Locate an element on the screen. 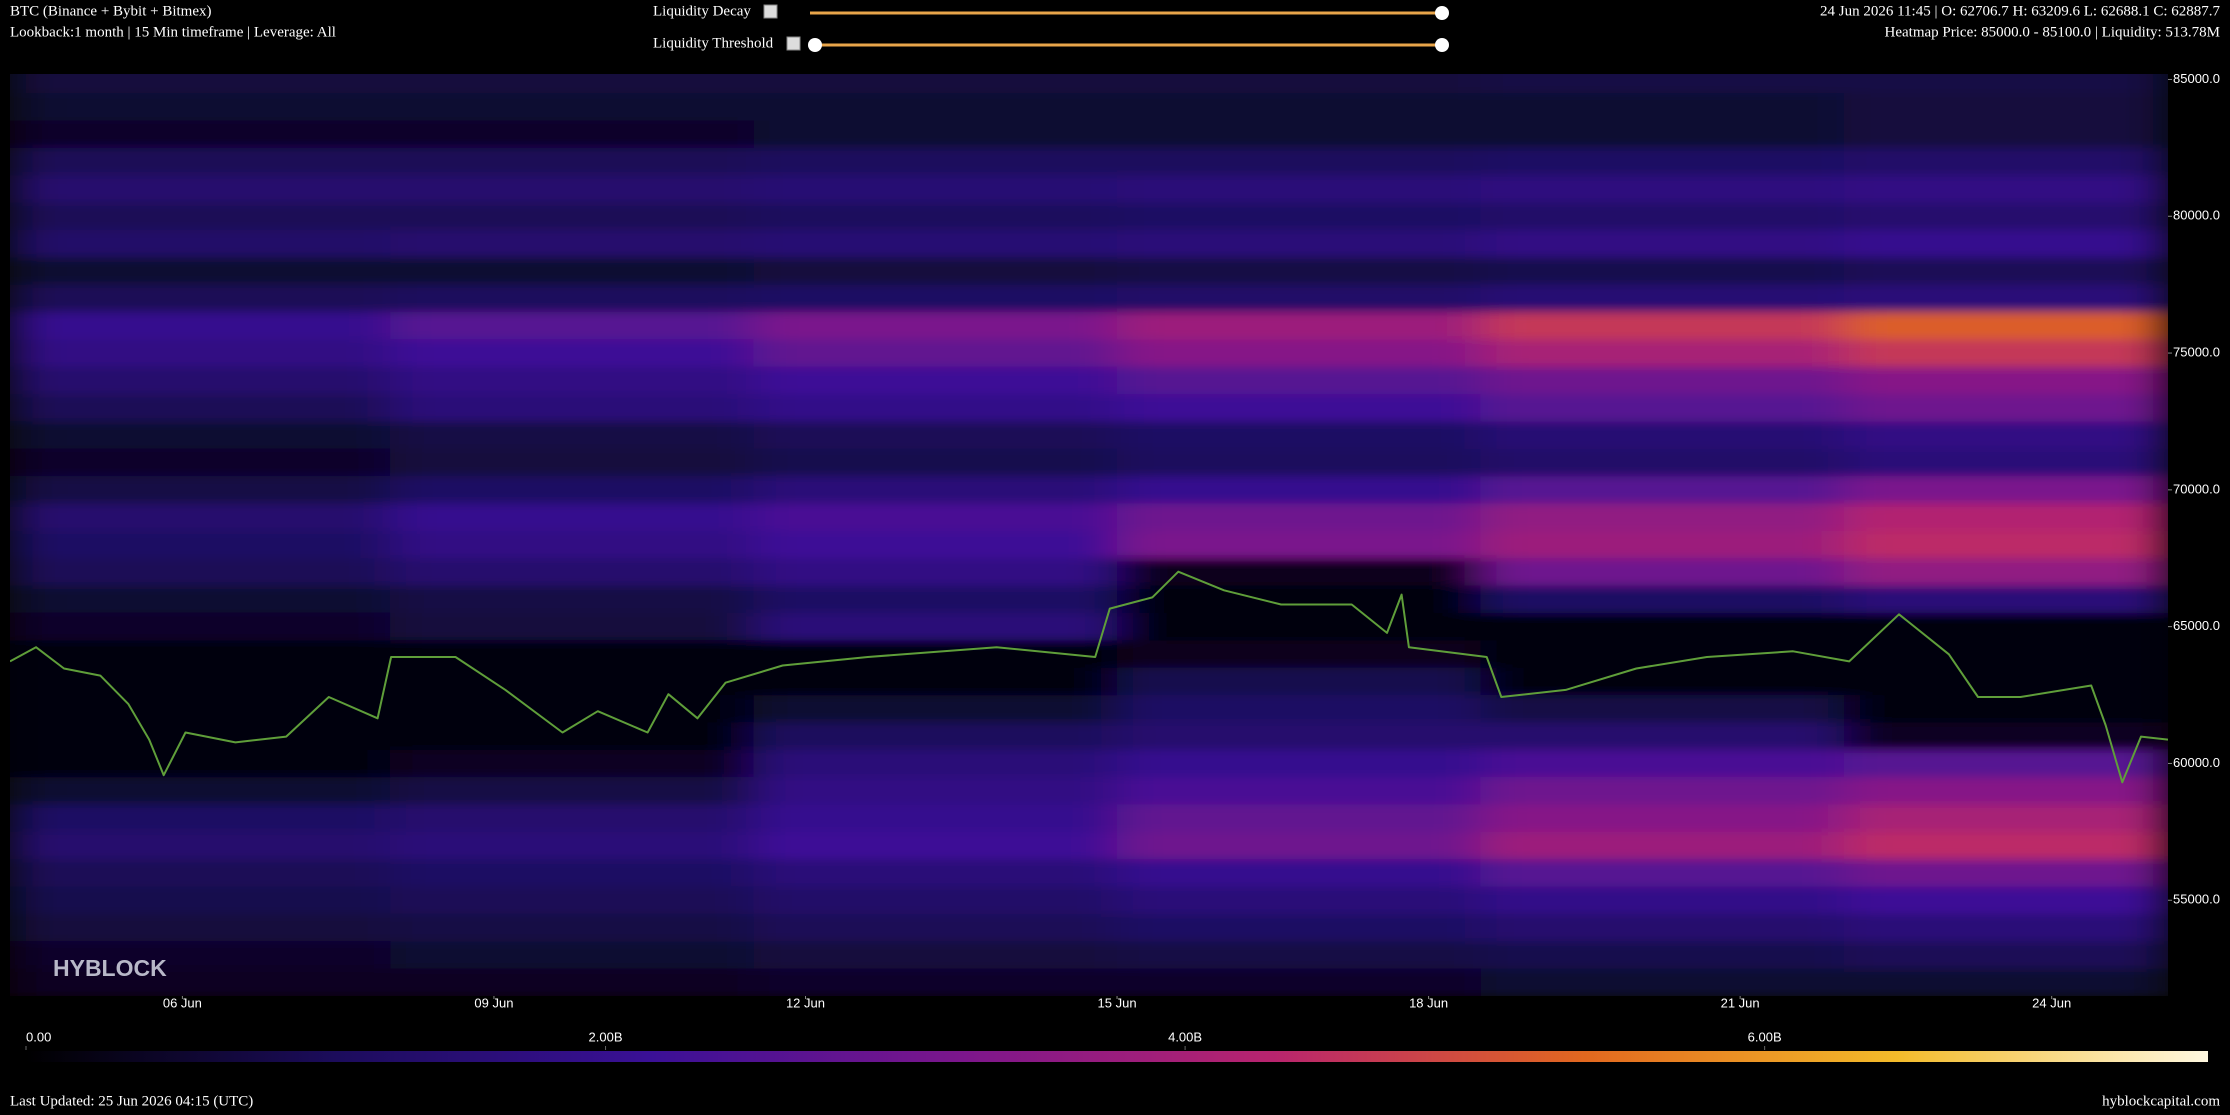 This screenshot has height=1115, width=2230. x-tick-label: 09 Jun is located at coordinates (493, 1002).